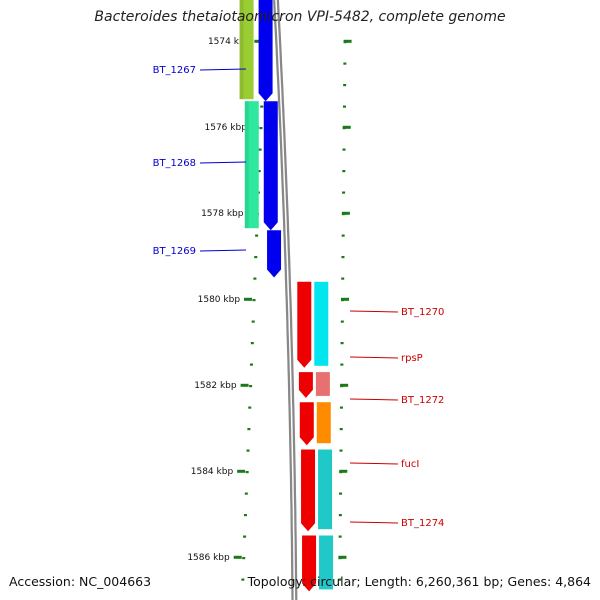 The image size is (600, 600). I want to click on tick-label: 1584 kbp, so click(212, 472).